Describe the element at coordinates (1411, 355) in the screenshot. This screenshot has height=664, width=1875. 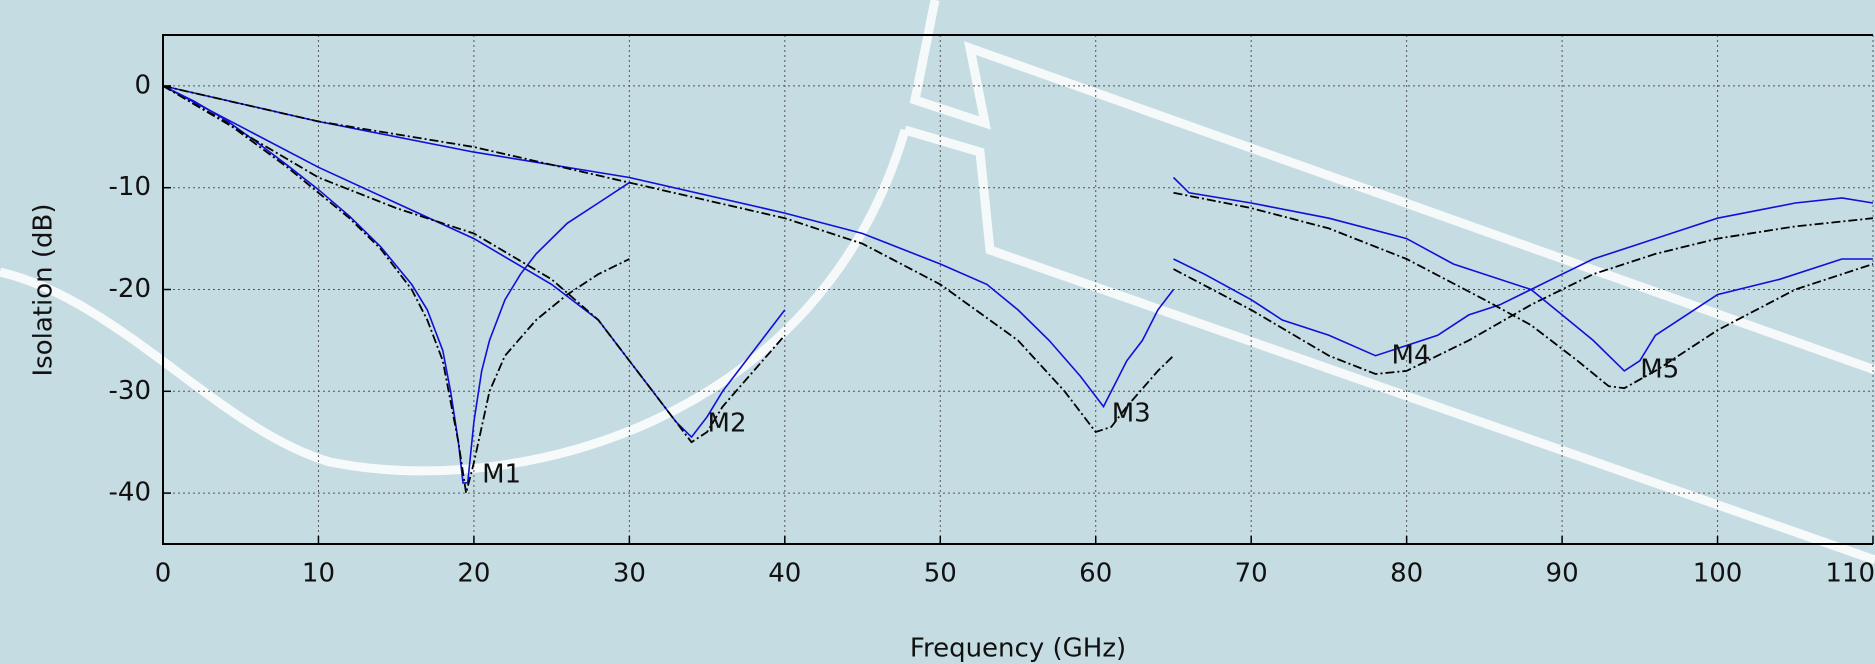
I see `annotation: M4` at that location.